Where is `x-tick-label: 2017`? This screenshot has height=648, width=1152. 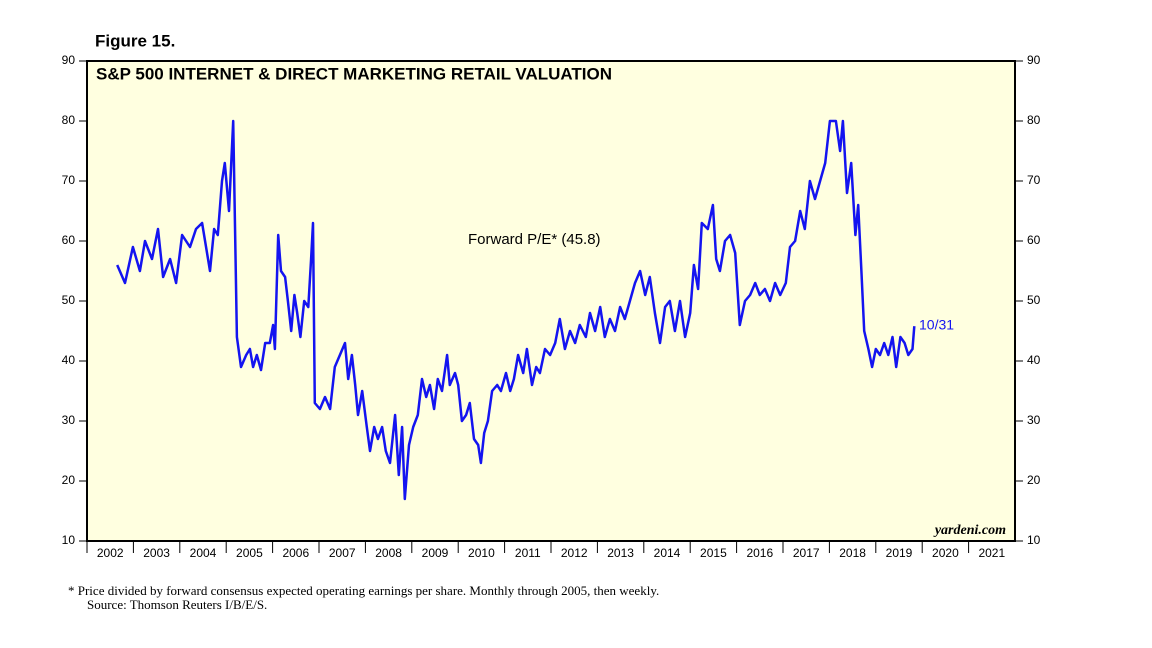
x-tick-label: 2017 is located at coordinates (806, 553).